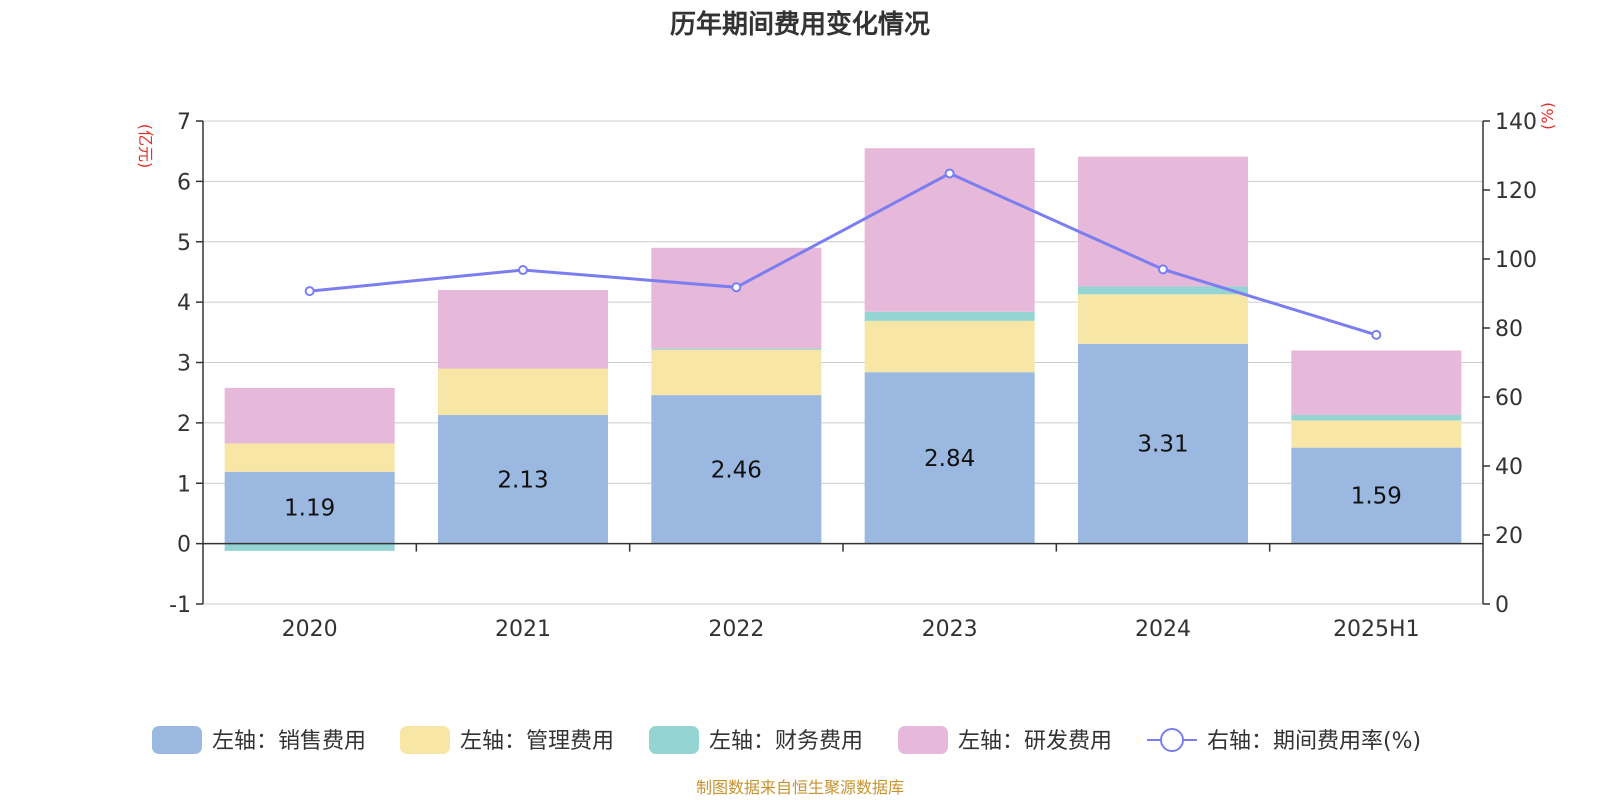 The width and height of the screenshot is (1600, 800). I want to click on left-tick-label: 0, so click(184, 545).